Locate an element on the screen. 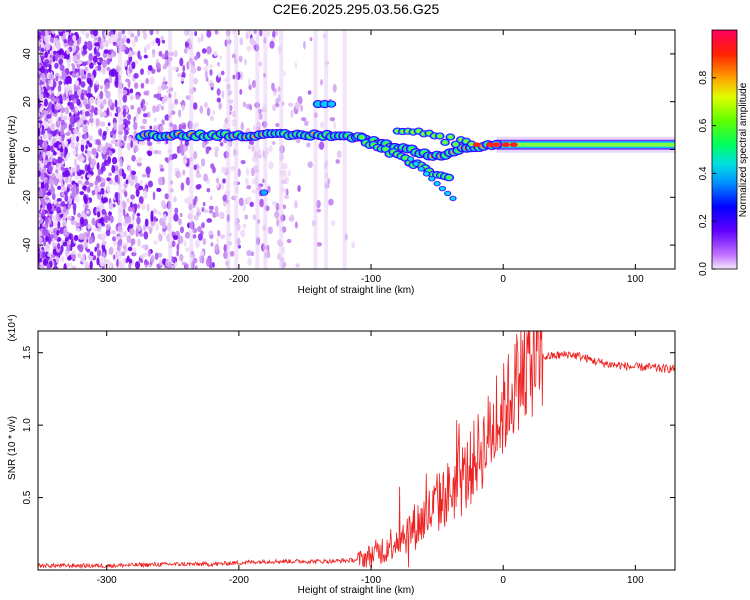 The width and height of the screenshot is (750, 600). y-tick-label: 1.0 is located at coordinates (27, 425).